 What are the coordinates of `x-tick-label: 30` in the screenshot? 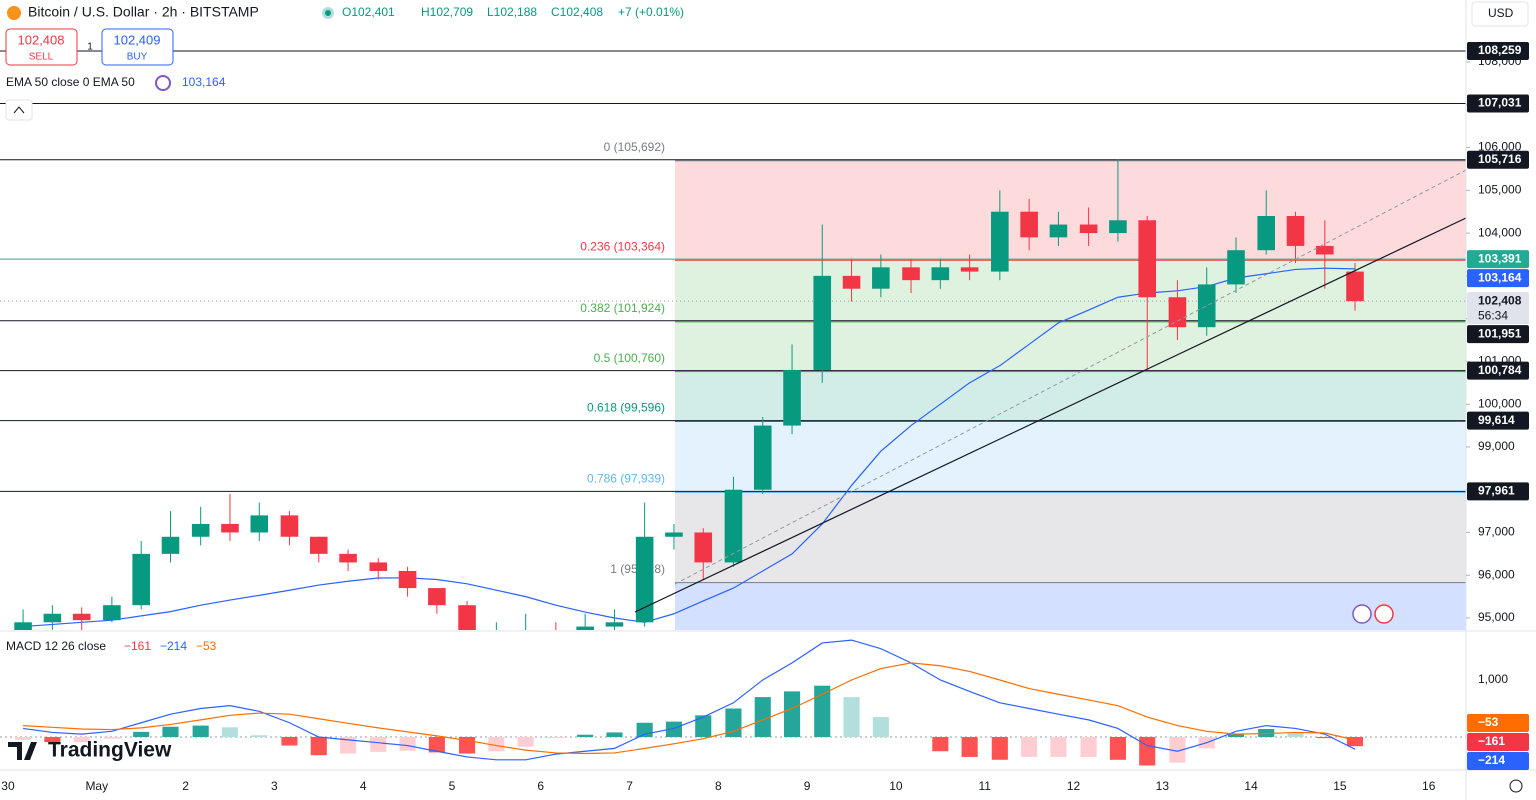 It's located at (8, 786).